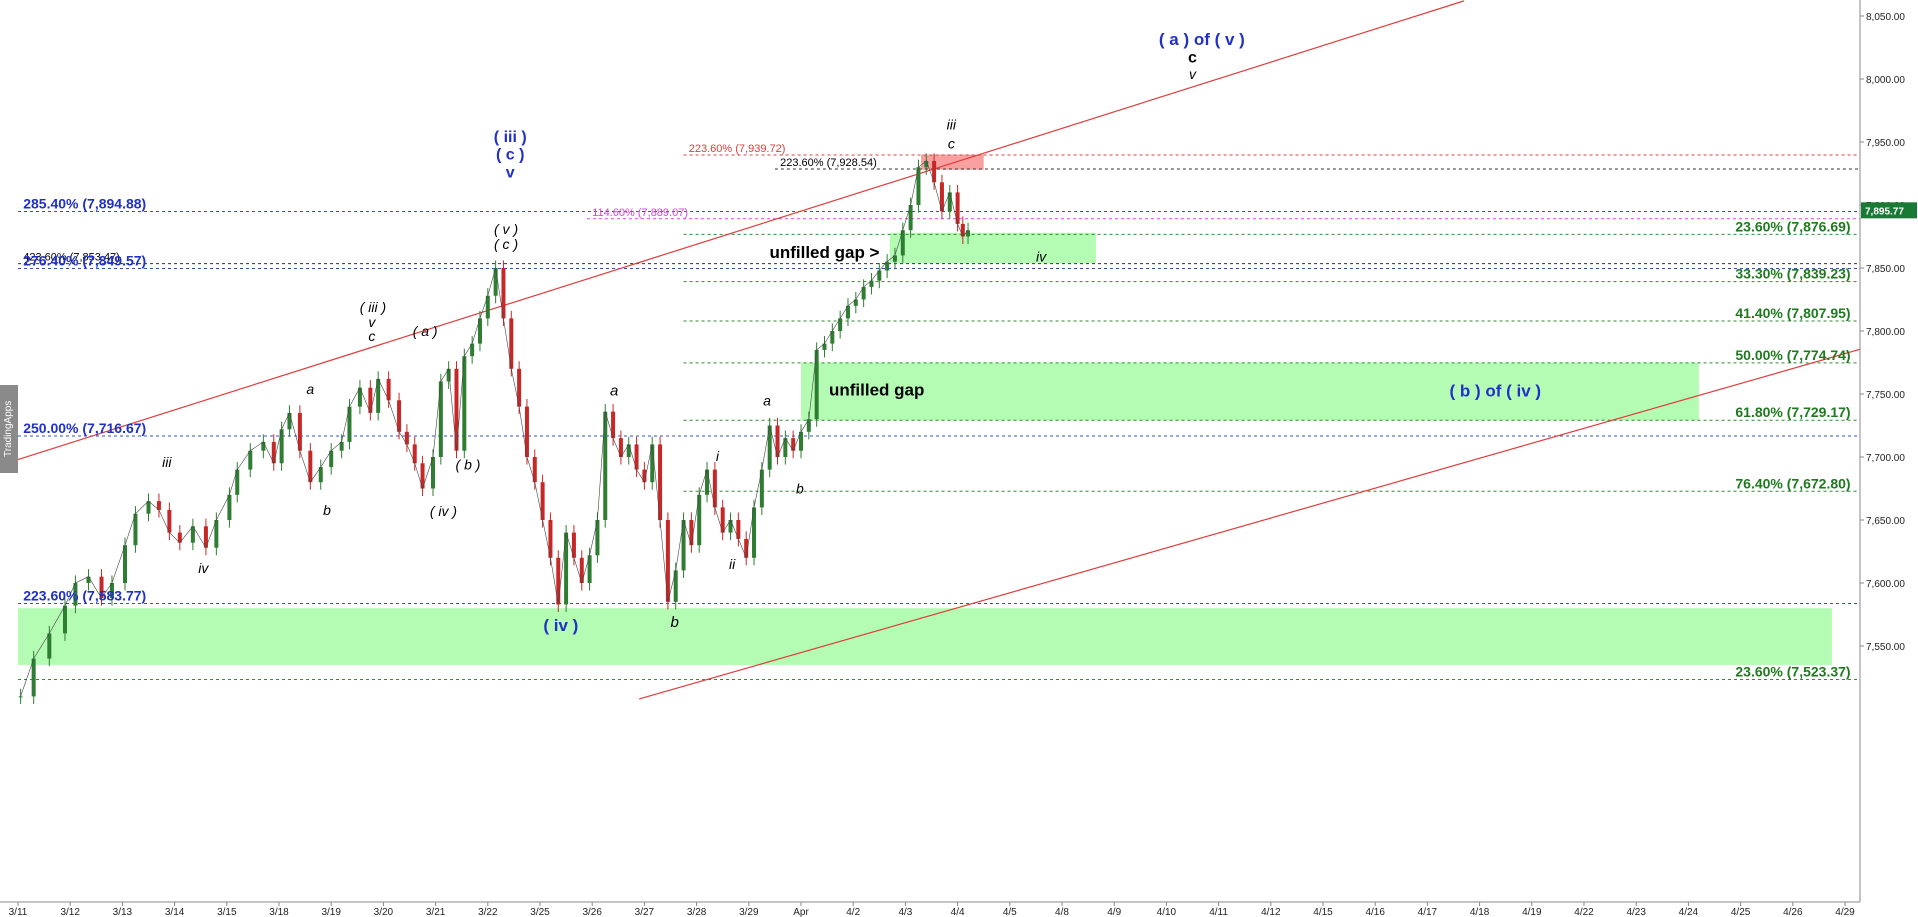 Image resolution: width=1918 pixels, height=917 pixels. What do you see at coordinates (675, 622) in the screenshot?
I see `wave-label-17: b` at bounding box center [675, 622].